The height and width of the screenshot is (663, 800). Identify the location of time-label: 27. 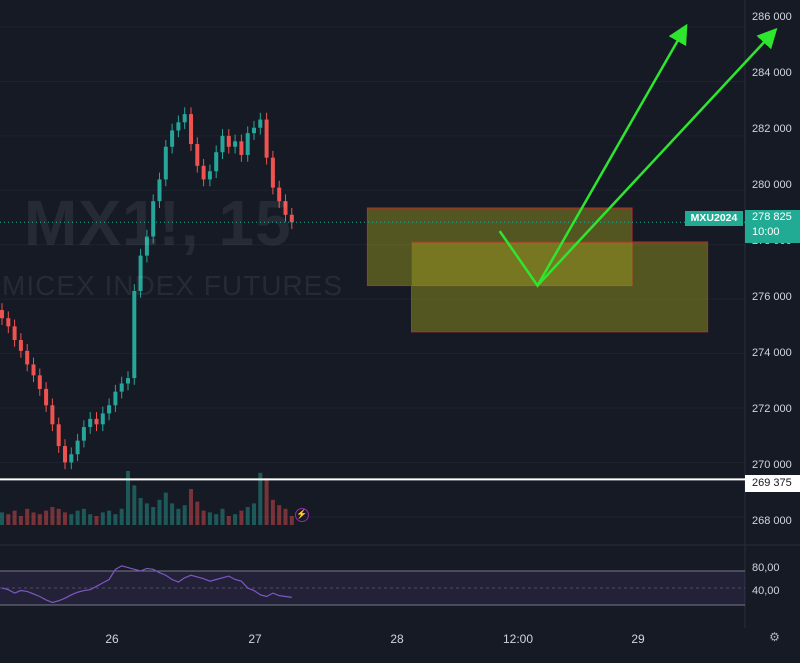
(255, 639).